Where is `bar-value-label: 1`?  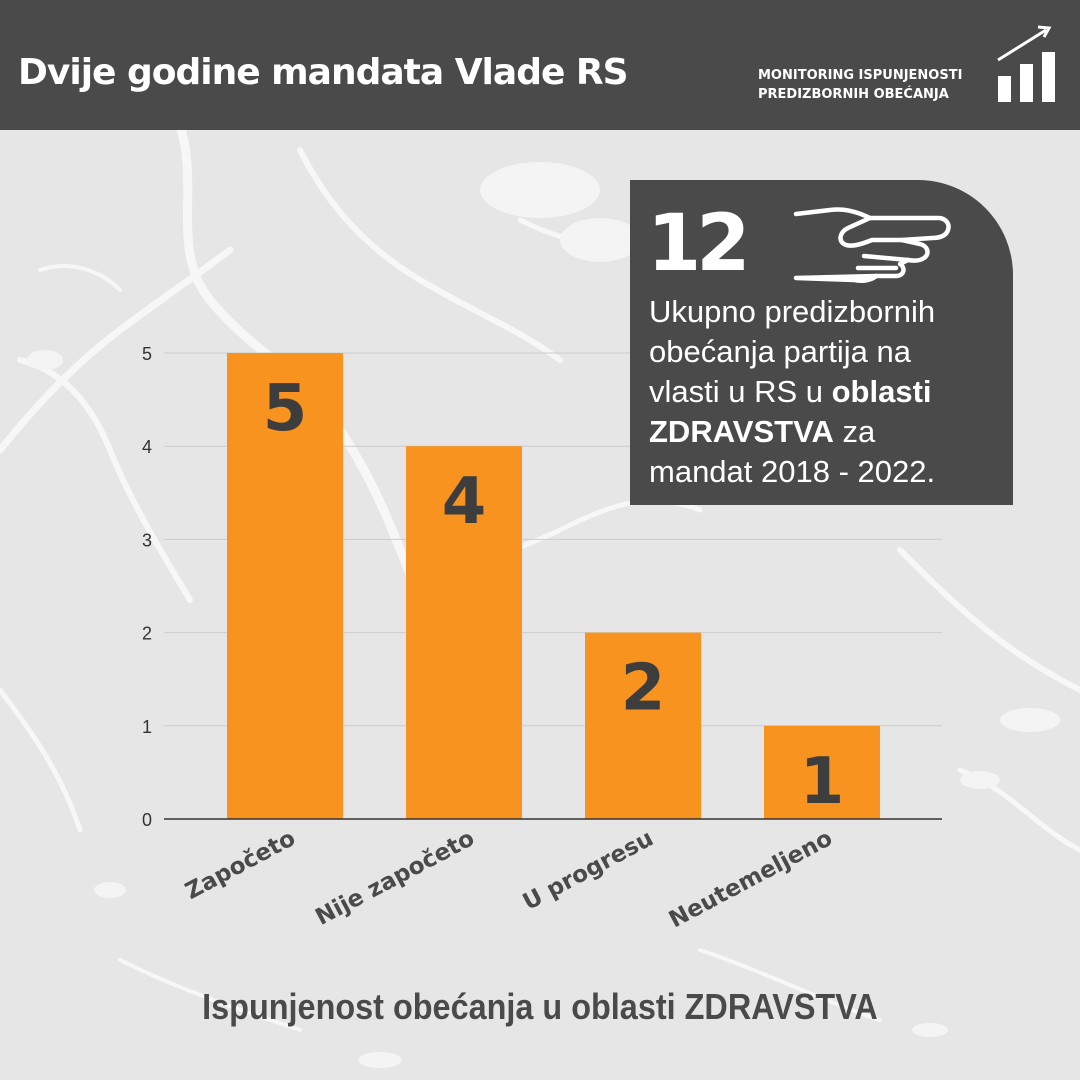 bar-value-label: 1 is located at coordinates (822, 782).